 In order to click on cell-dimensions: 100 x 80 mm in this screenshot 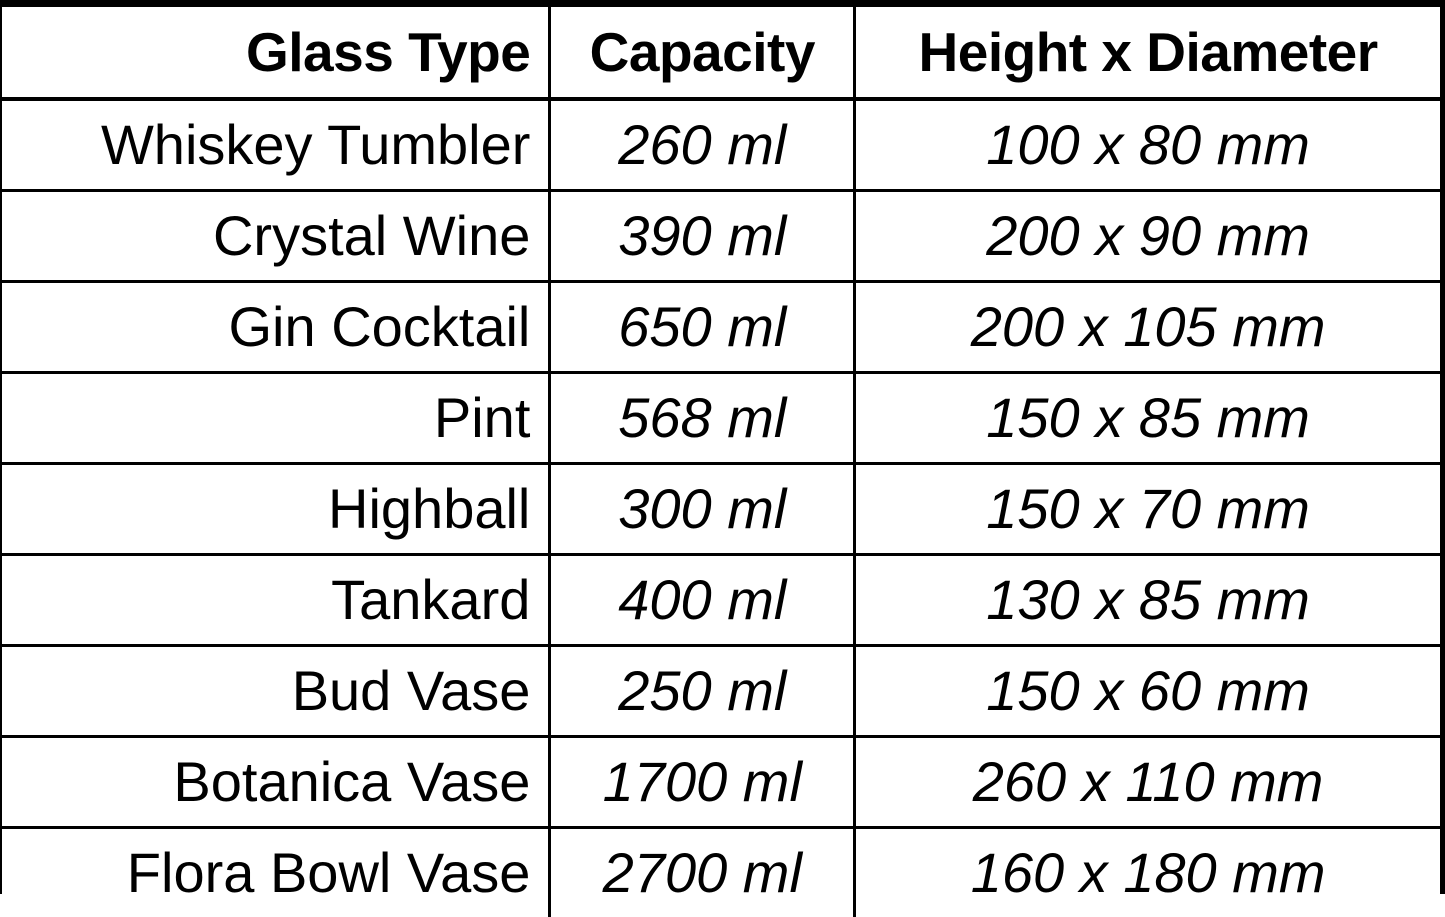, I will do `click(1147, 145)`.